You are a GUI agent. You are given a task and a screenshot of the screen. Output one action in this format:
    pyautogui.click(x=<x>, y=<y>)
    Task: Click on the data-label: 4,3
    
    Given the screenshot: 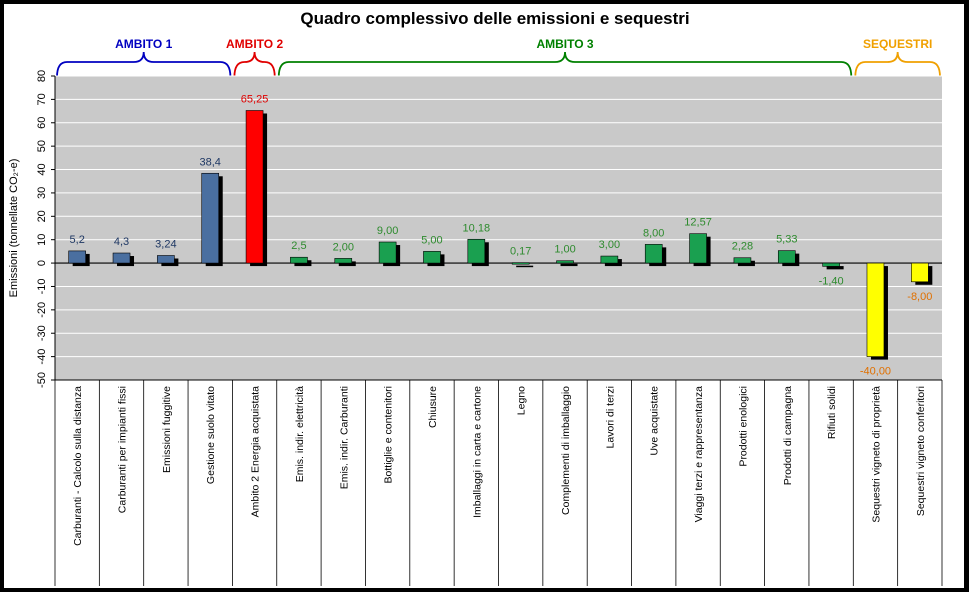 What is the action you would take?
    pyautogui.click(x=121, y=242)
    